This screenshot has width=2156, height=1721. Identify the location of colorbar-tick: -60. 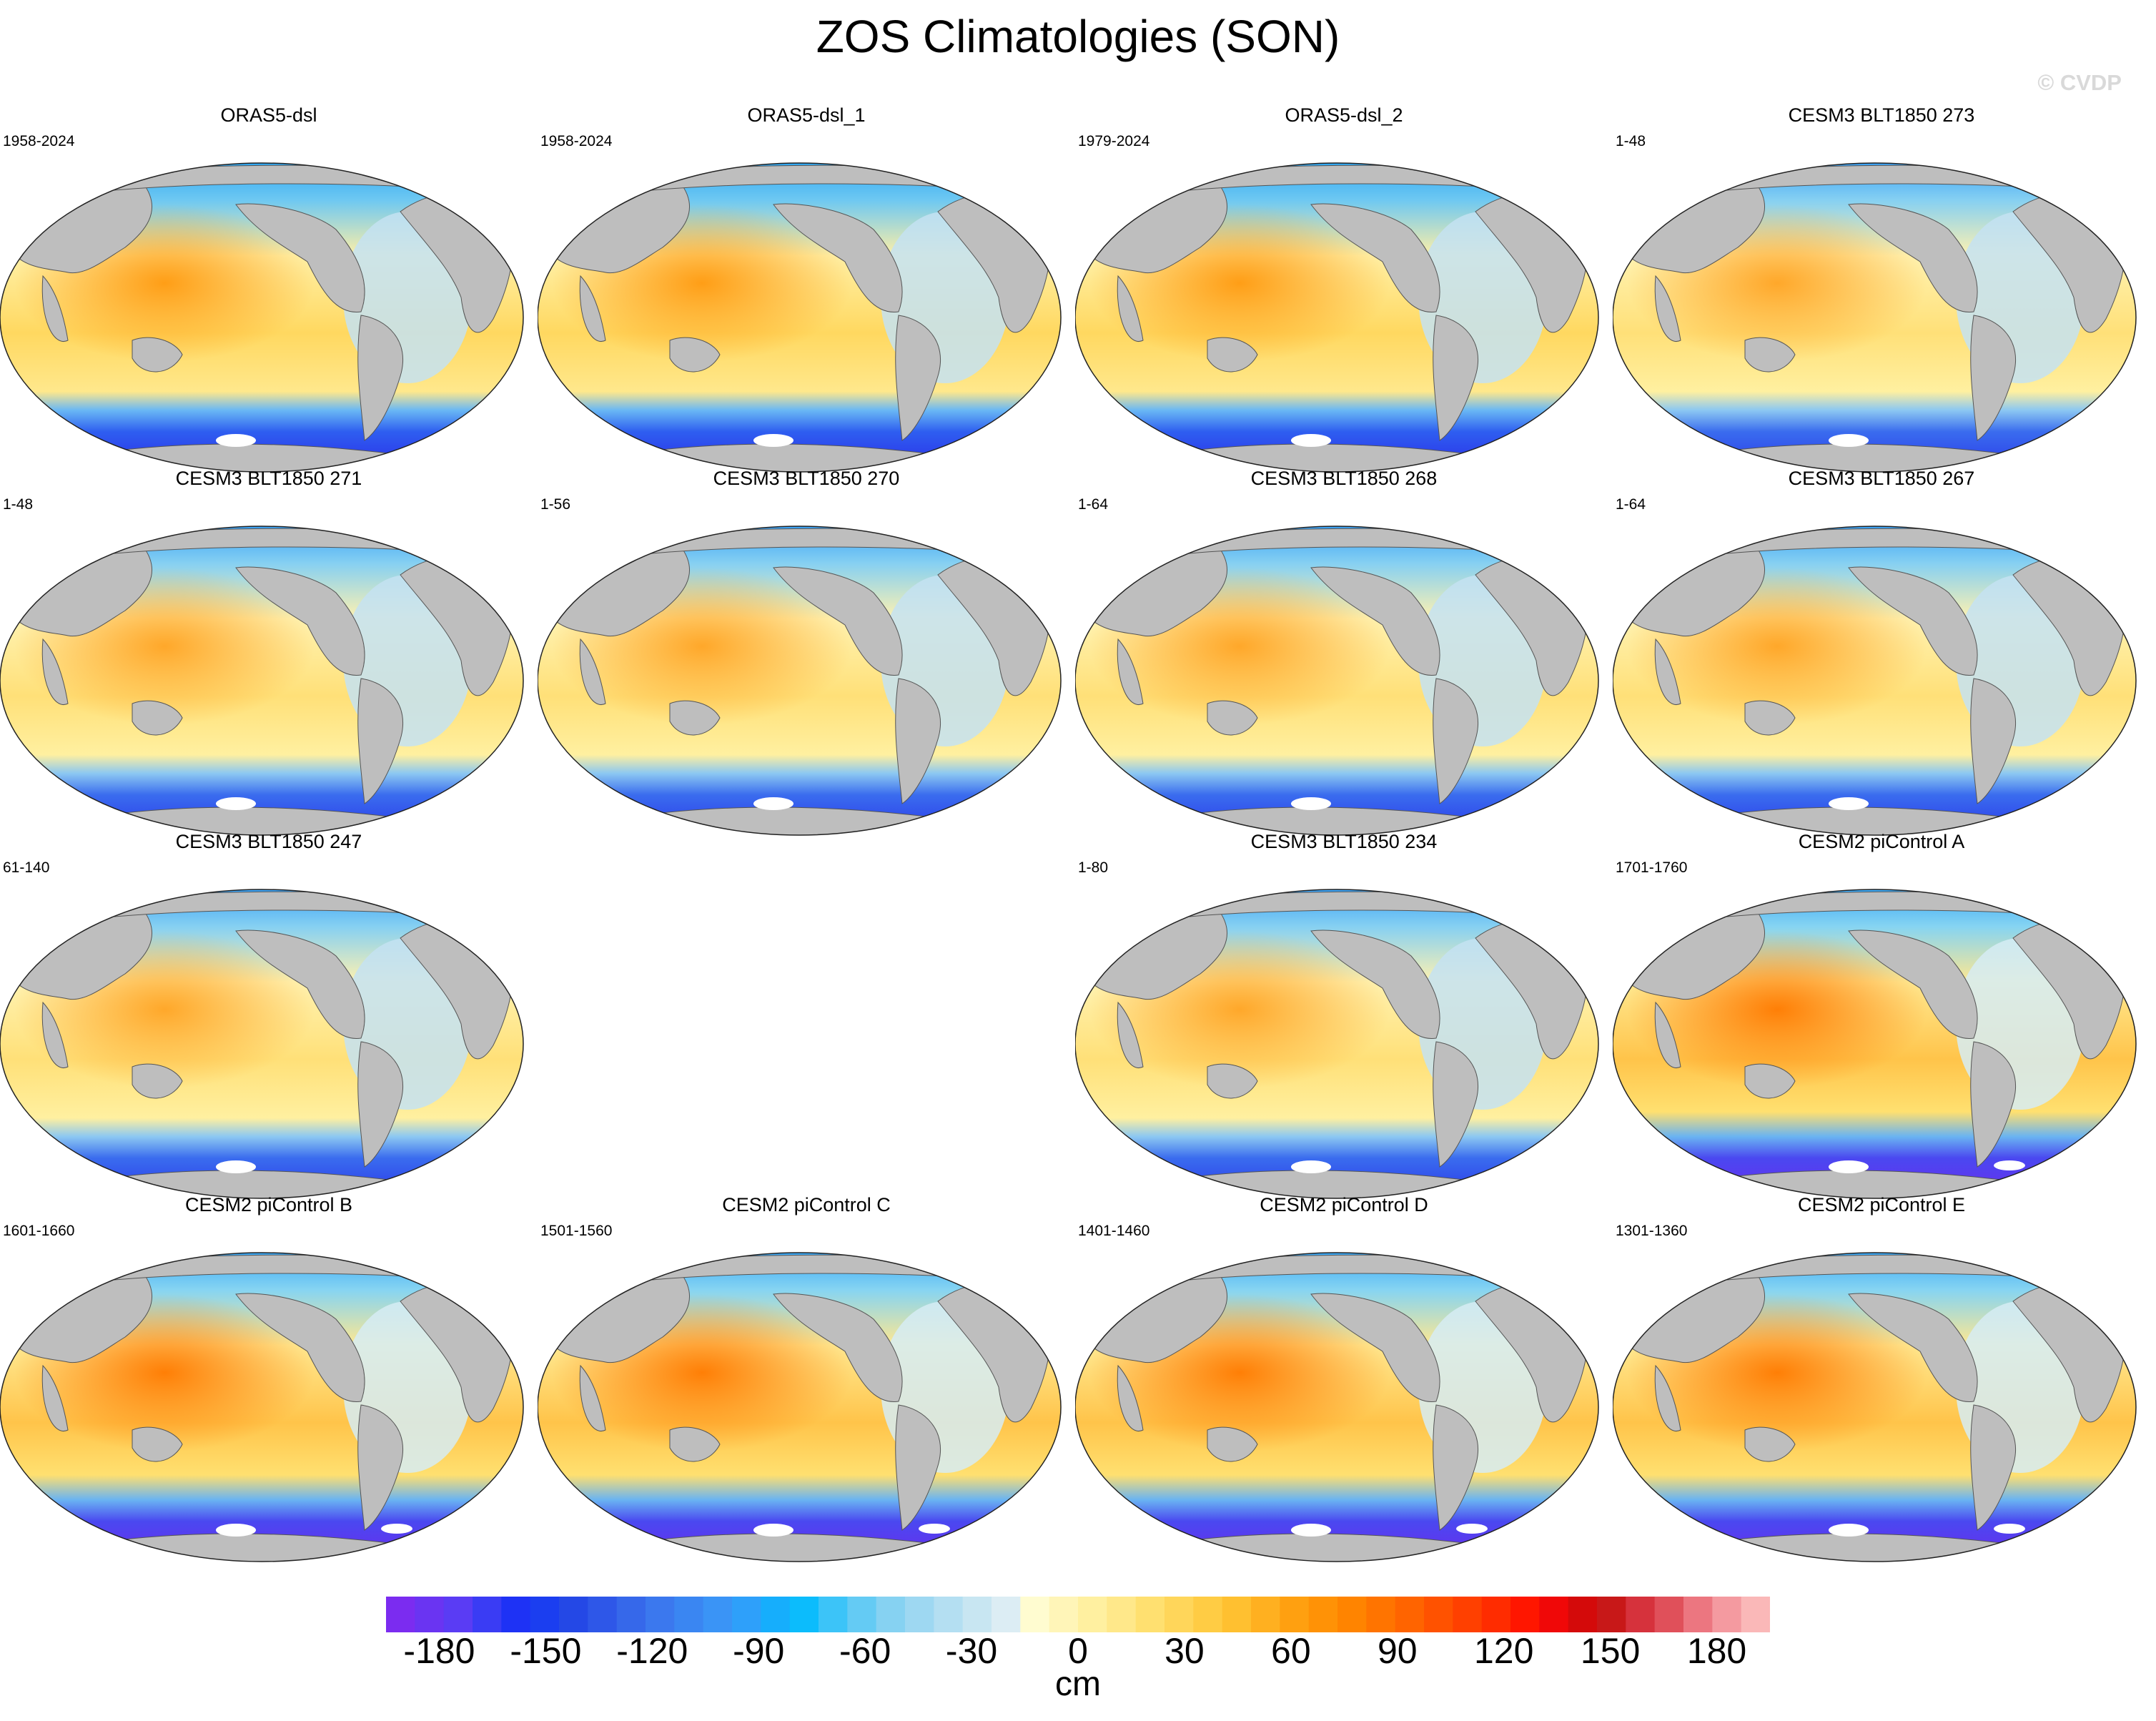
(865, 1651).